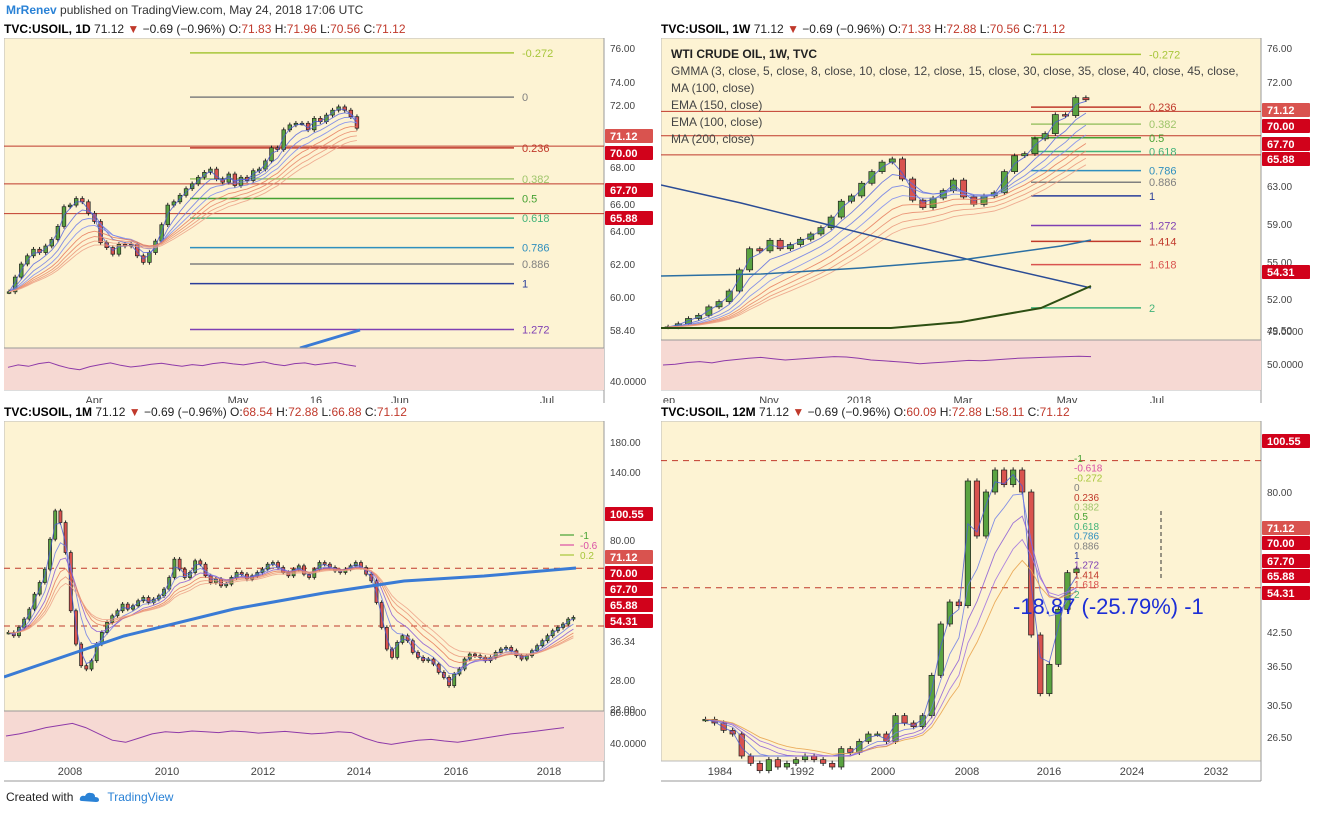 The height and width of the screenshot is (816, 1321). Describe the element at coordinates (1216, 772) in the screenshot. I see `x-tick-label: 2032` at that location.